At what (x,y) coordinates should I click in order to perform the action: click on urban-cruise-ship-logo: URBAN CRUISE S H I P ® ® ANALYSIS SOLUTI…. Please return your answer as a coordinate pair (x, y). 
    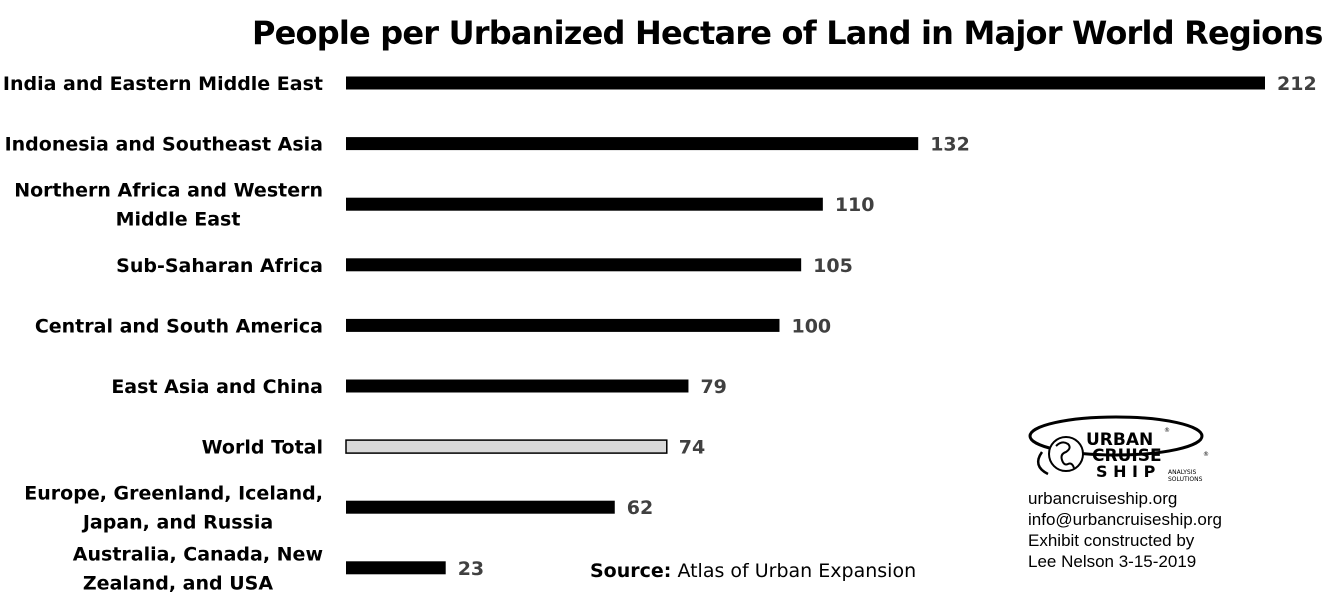
    Looking at the image, I should click on (1118, 449).